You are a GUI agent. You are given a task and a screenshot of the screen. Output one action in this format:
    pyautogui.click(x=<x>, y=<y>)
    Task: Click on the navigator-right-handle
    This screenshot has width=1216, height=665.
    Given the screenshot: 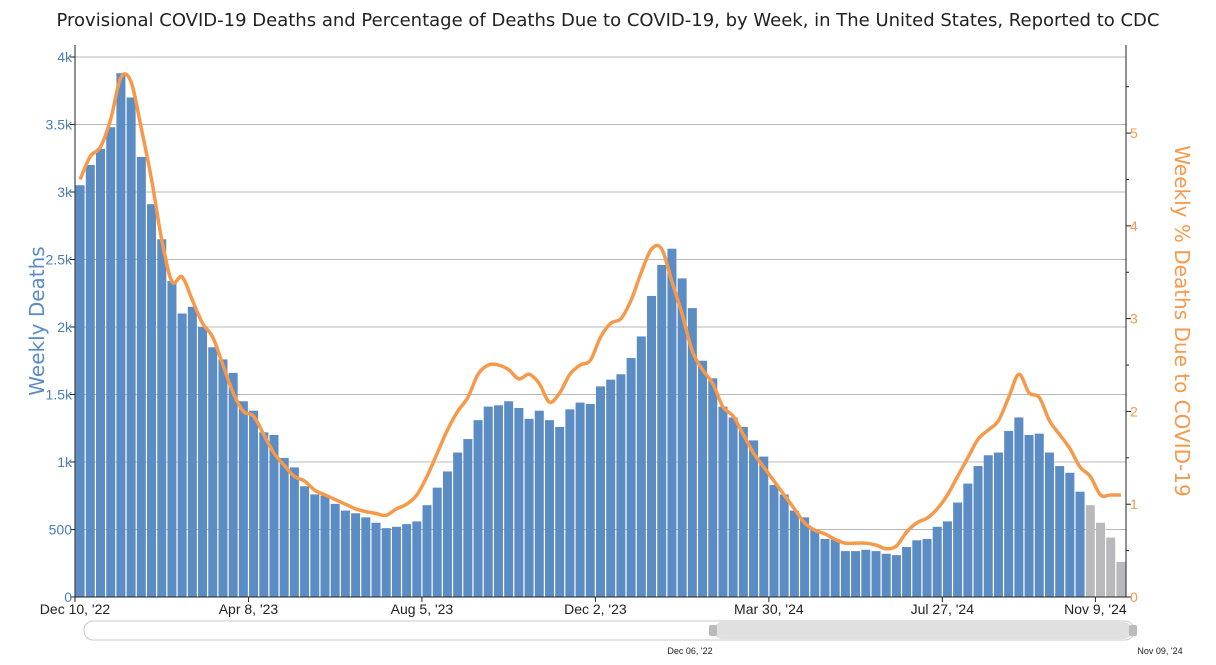 What is the action you would take?
    pyautogui.click(x=1133, y=630)
    